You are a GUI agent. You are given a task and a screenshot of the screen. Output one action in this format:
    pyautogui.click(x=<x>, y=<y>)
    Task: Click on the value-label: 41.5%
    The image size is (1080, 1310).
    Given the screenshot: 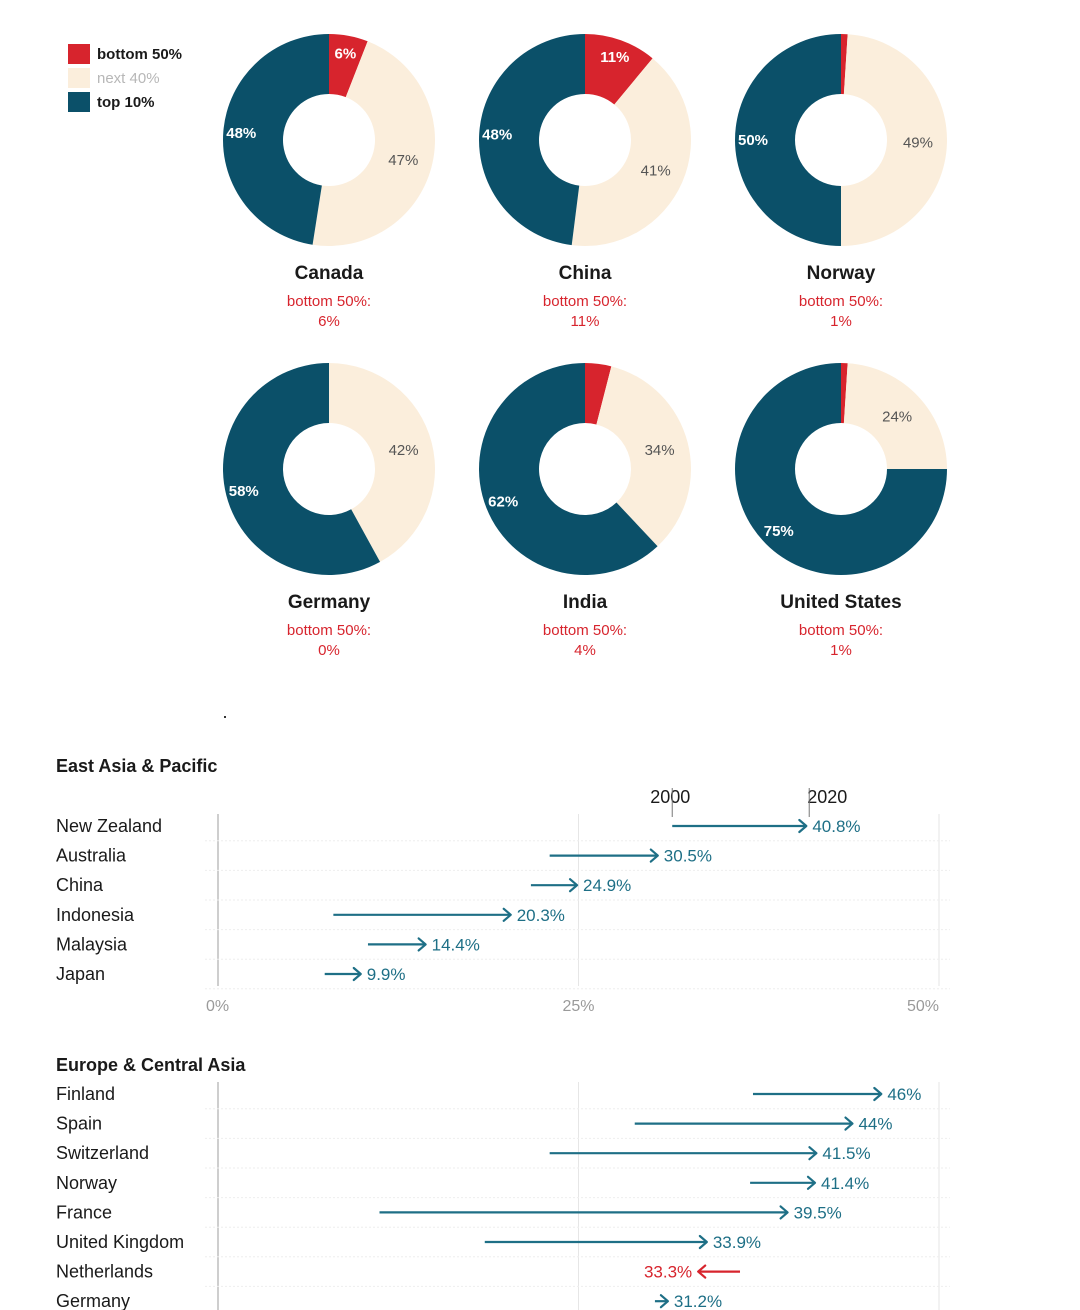 What is the action you would take?
    pyautogui.click(x=846, y=1153)
    